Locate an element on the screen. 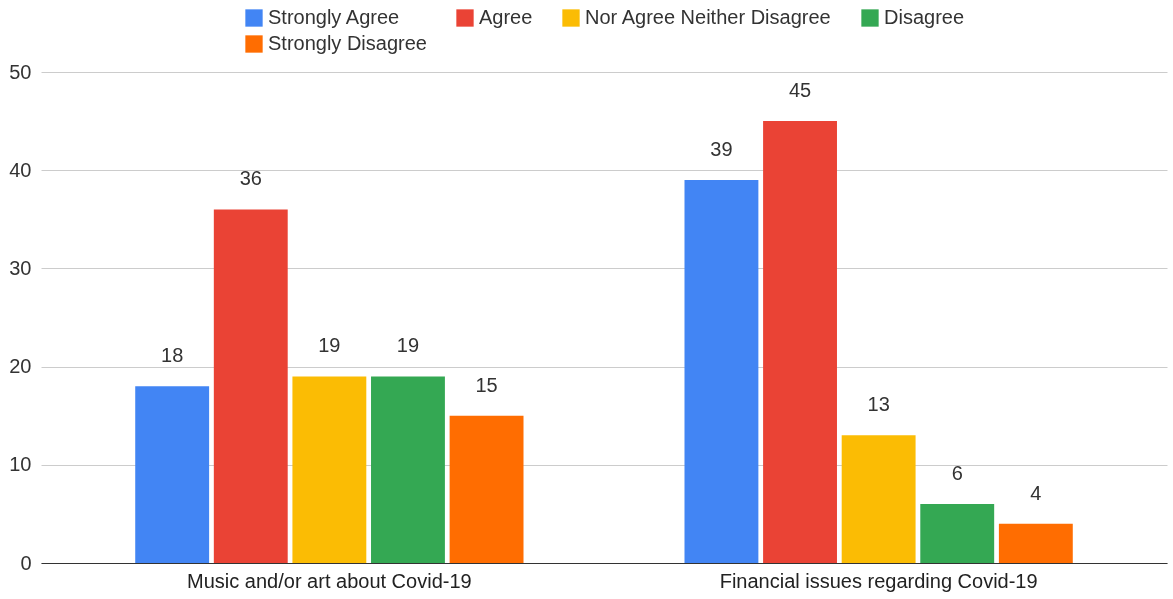  data-label: 6 is located at coordinates (957, 473).